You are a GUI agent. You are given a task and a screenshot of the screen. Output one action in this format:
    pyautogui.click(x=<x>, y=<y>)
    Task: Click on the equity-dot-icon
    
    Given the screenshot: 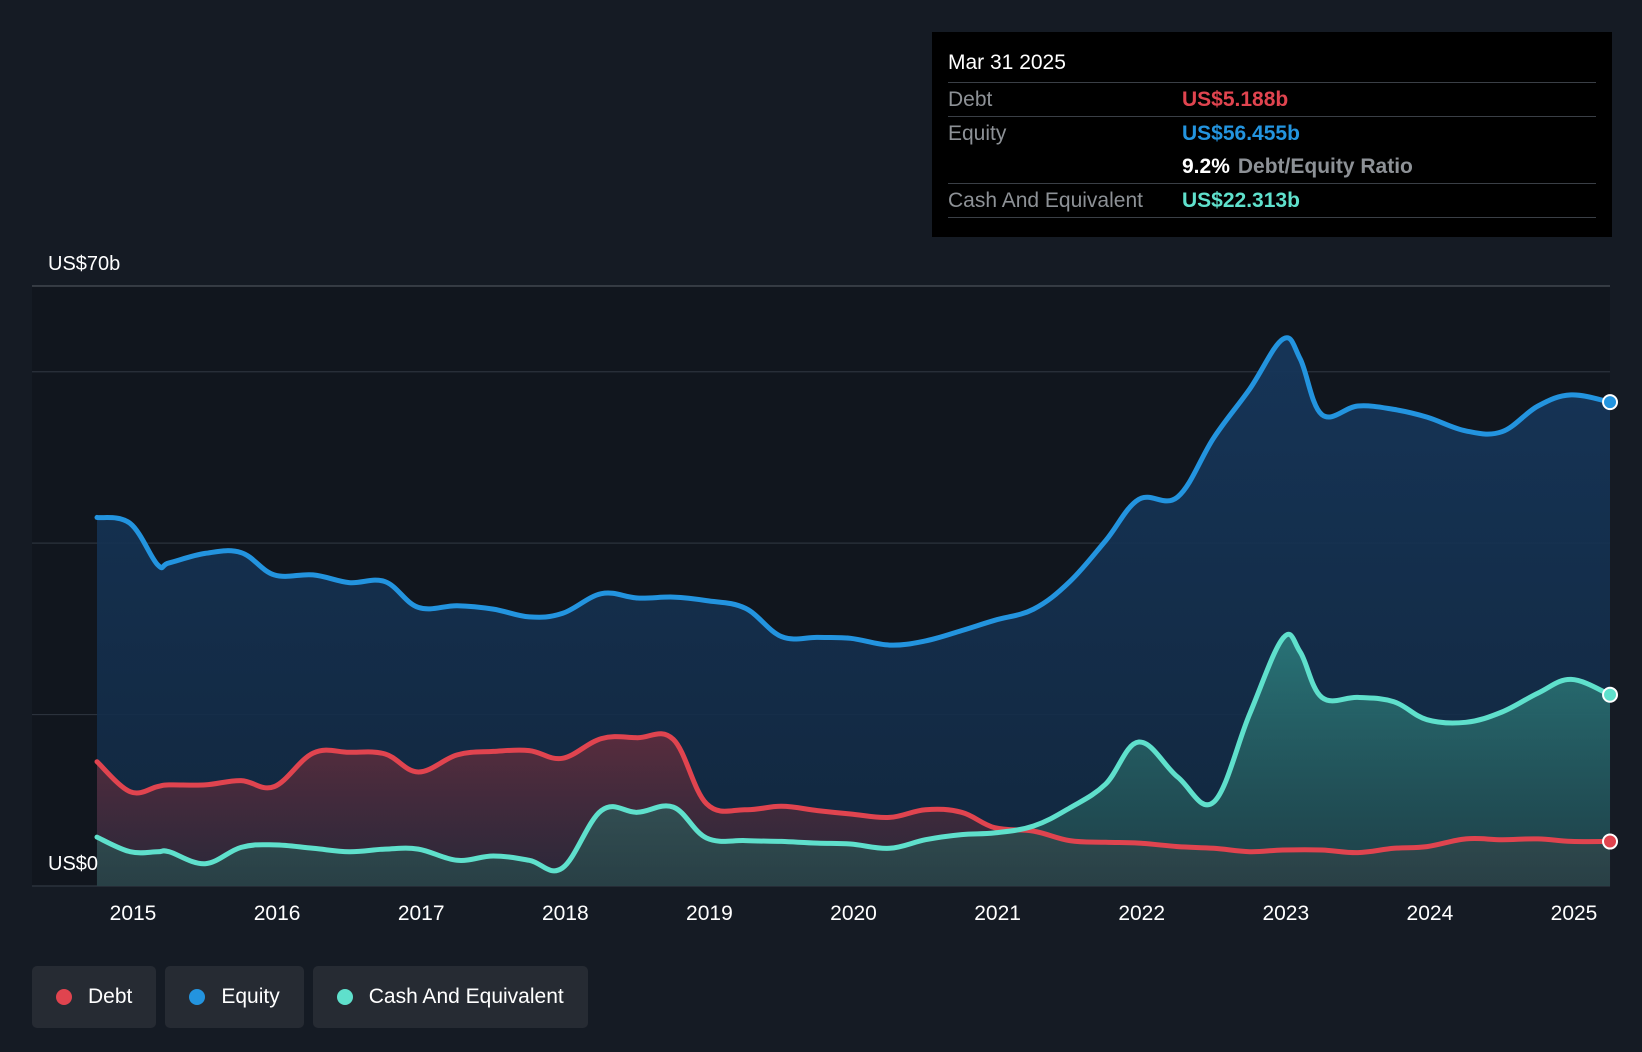 What is the action you would take?
    pyautogui.click(x=197, y=997)
    